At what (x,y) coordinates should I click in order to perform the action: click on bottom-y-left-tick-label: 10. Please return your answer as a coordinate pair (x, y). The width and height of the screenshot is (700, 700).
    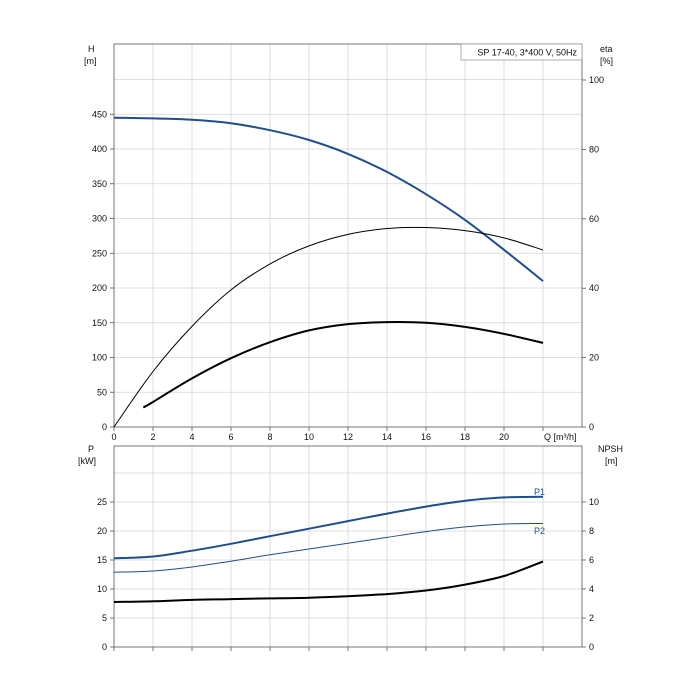
    Looking at the image, I should click on (102, 589).